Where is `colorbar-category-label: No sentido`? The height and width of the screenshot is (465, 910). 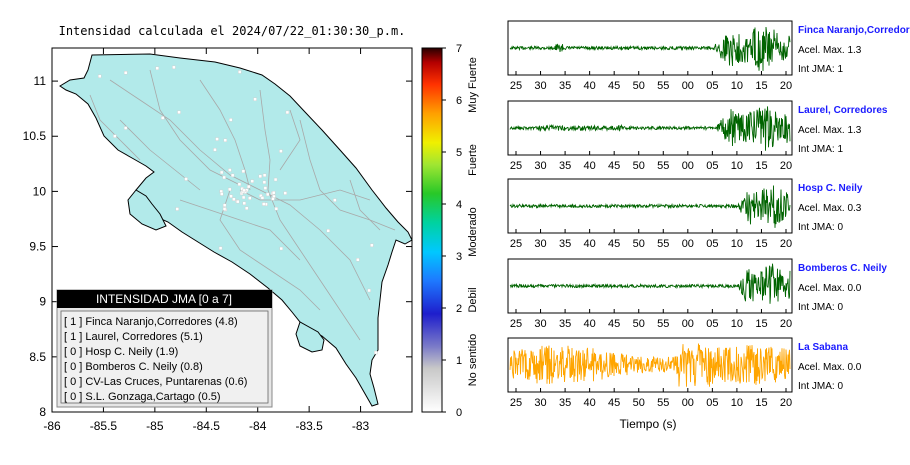
colorbar-category-label: No sentido is located at coordinates (473, 360).